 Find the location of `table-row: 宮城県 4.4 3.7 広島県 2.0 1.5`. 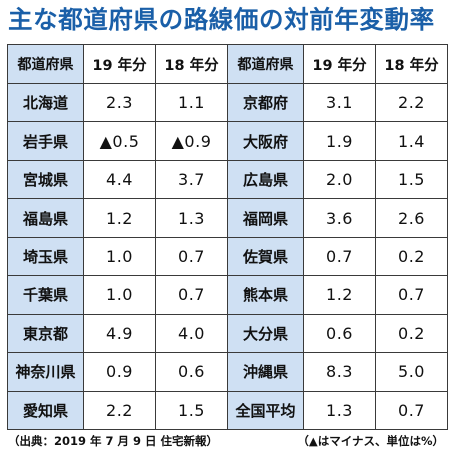

table-row: 宮城県 4.4 3.7 広島県 2.0 1.5 is located at coordinates (227, 179).